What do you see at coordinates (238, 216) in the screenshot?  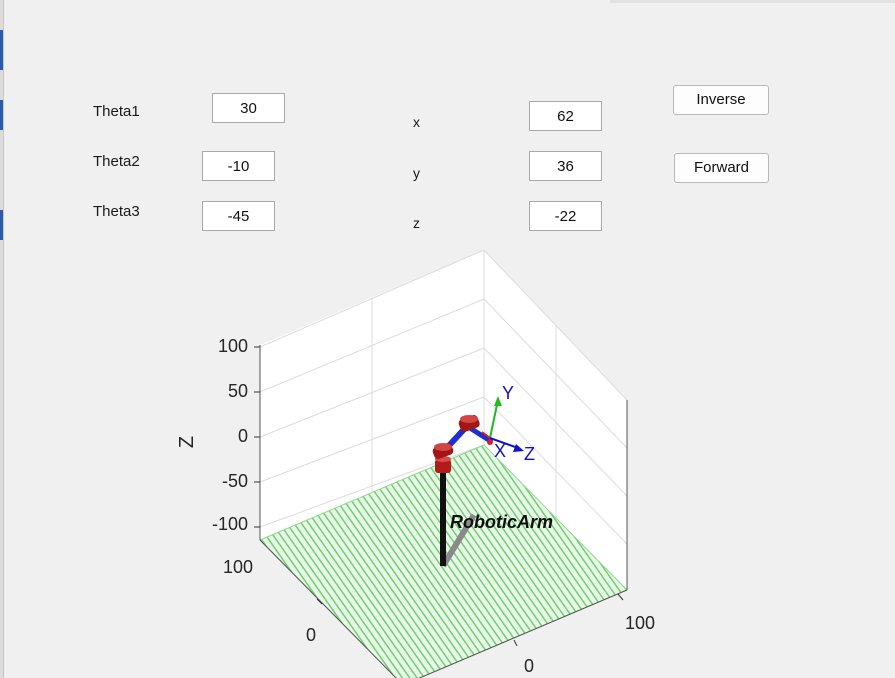 I see `theta3-input` at bounding box center [238, 216].